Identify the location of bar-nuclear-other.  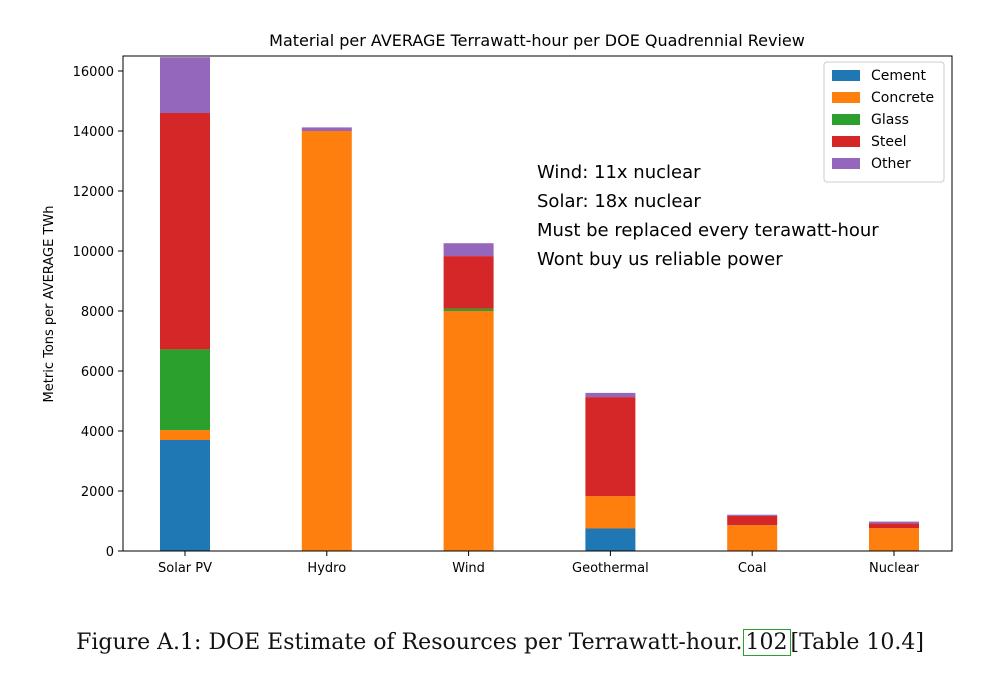
(894, 522).